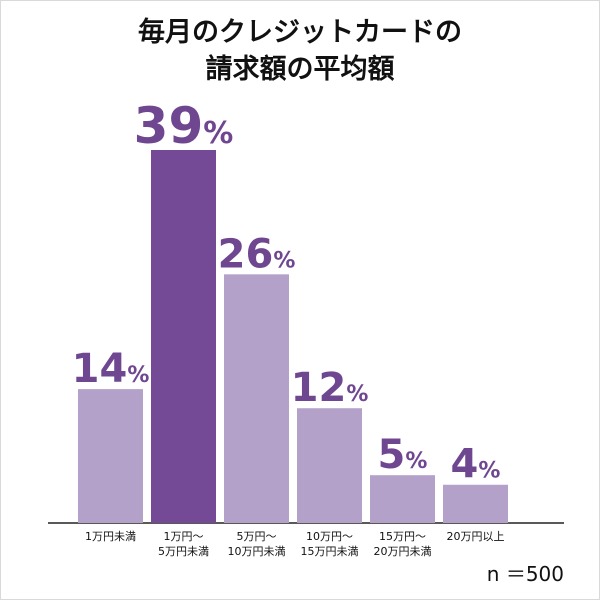 The image size is (600, 600). I want to click on category-label-3: 10万円〜 15万円未満, so click(330, 544).